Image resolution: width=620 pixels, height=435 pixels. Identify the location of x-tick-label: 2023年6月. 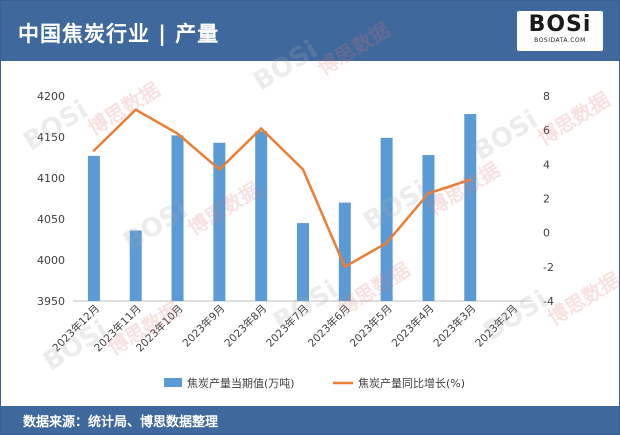
(329, 326).